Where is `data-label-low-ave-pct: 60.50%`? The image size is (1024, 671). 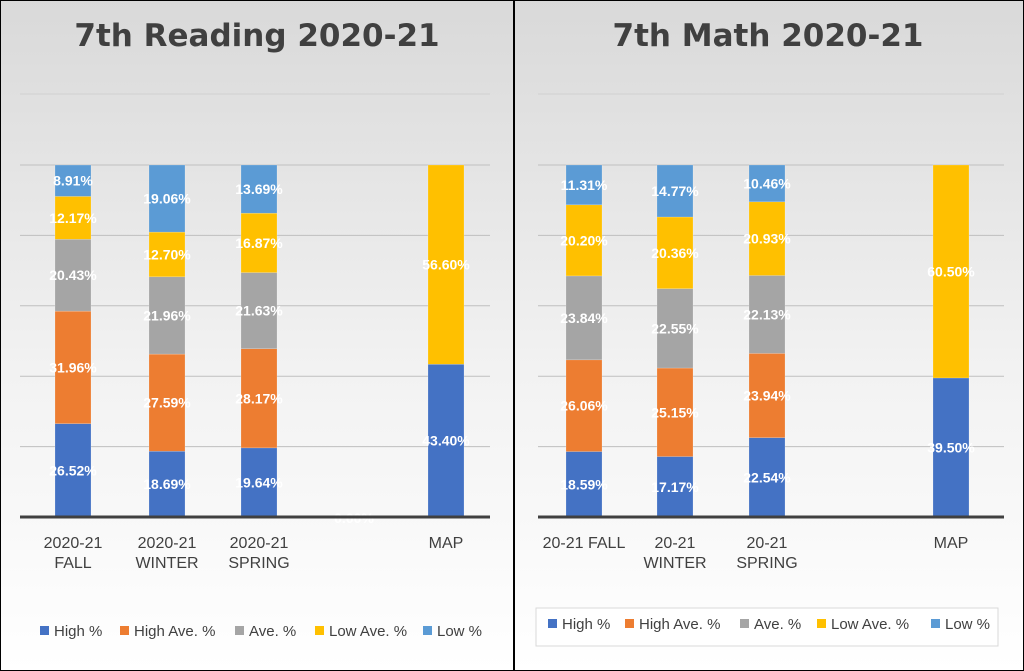 data-label-low-ave-pct: 60.50% is located at coordinates (951, 271).